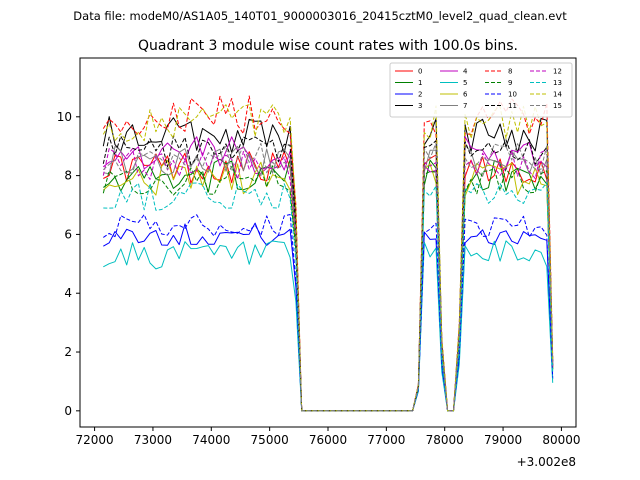  I want to click on x-tick-label: 80000, so click(561, 440).